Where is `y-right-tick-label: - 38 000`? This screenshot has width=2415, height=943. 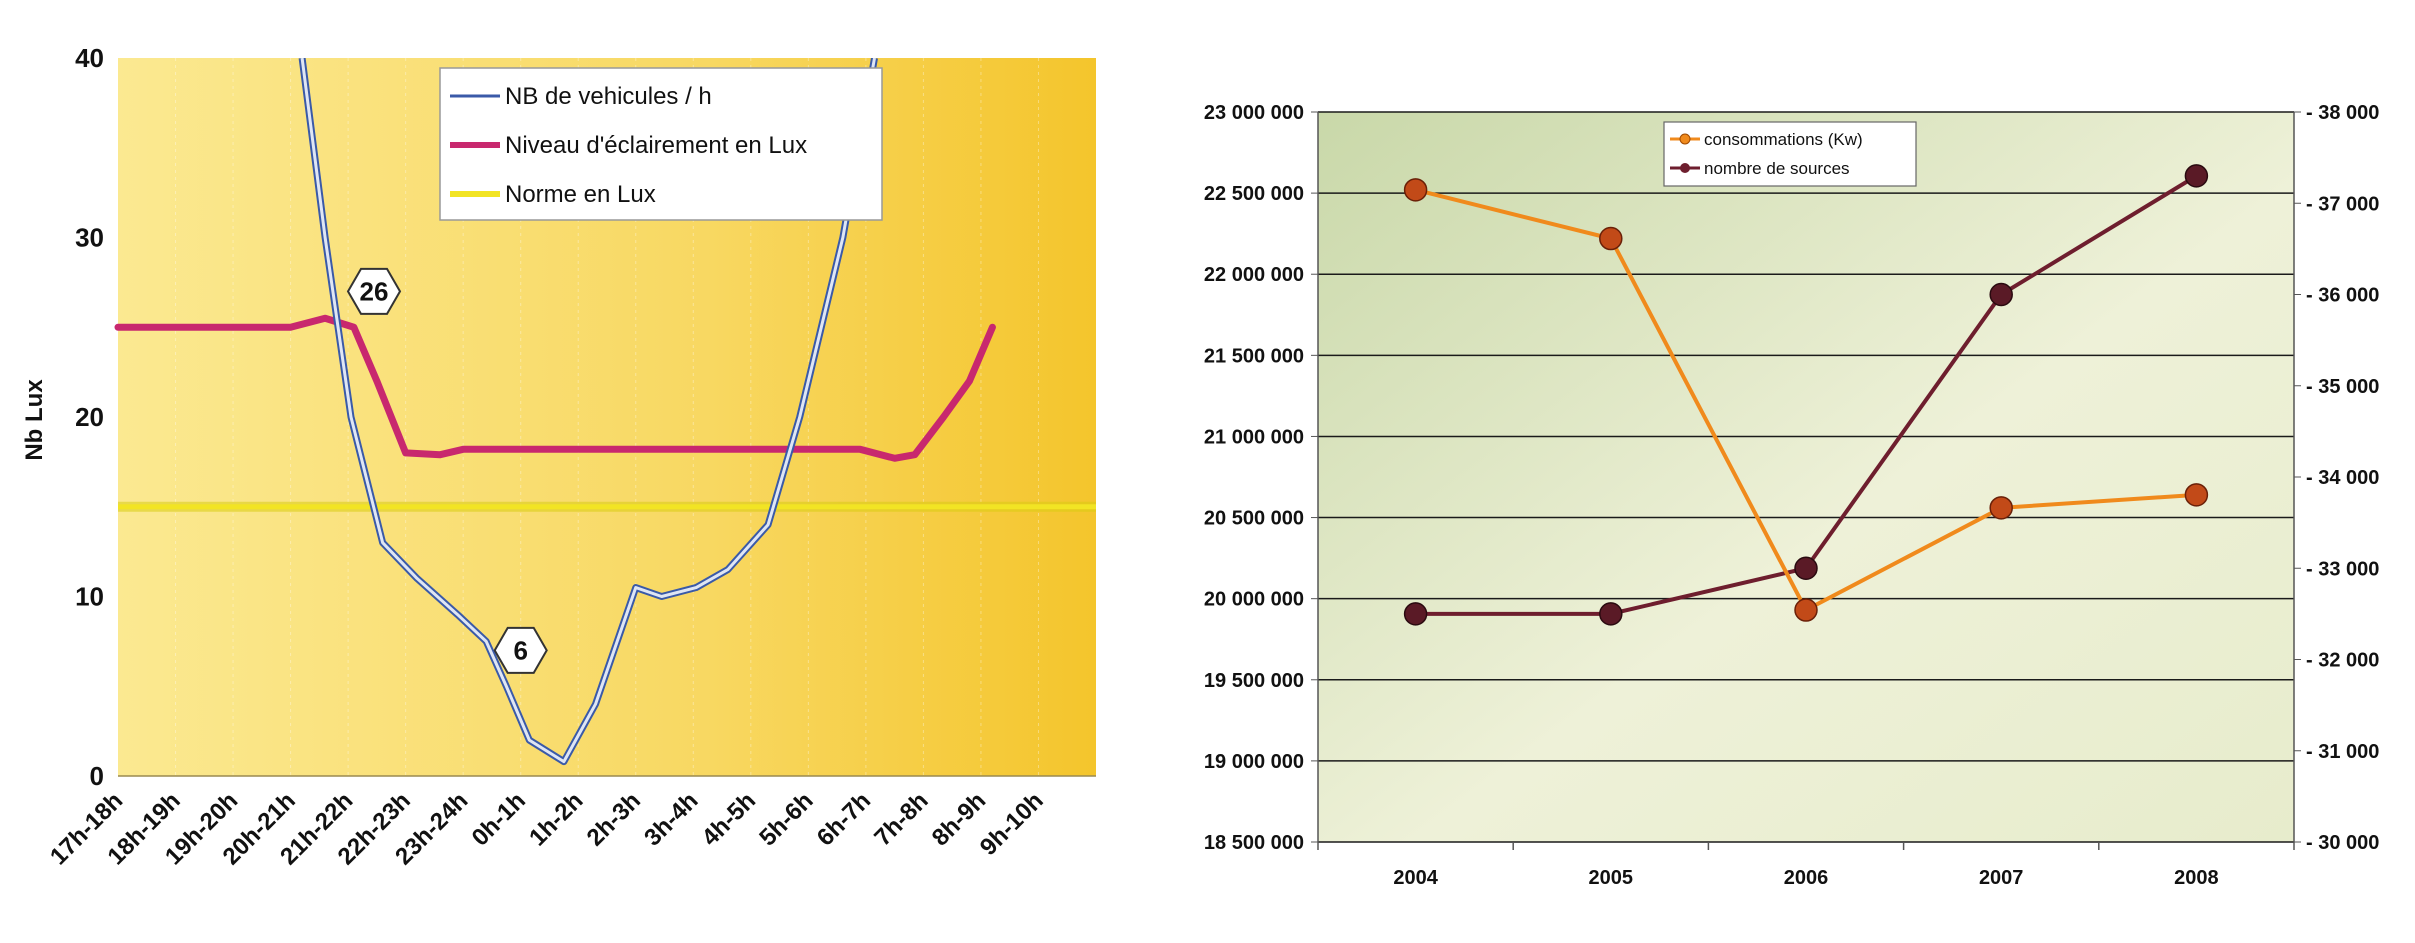 y-right-tick-label: - 38 000 is located at coordinates (2342, 113).